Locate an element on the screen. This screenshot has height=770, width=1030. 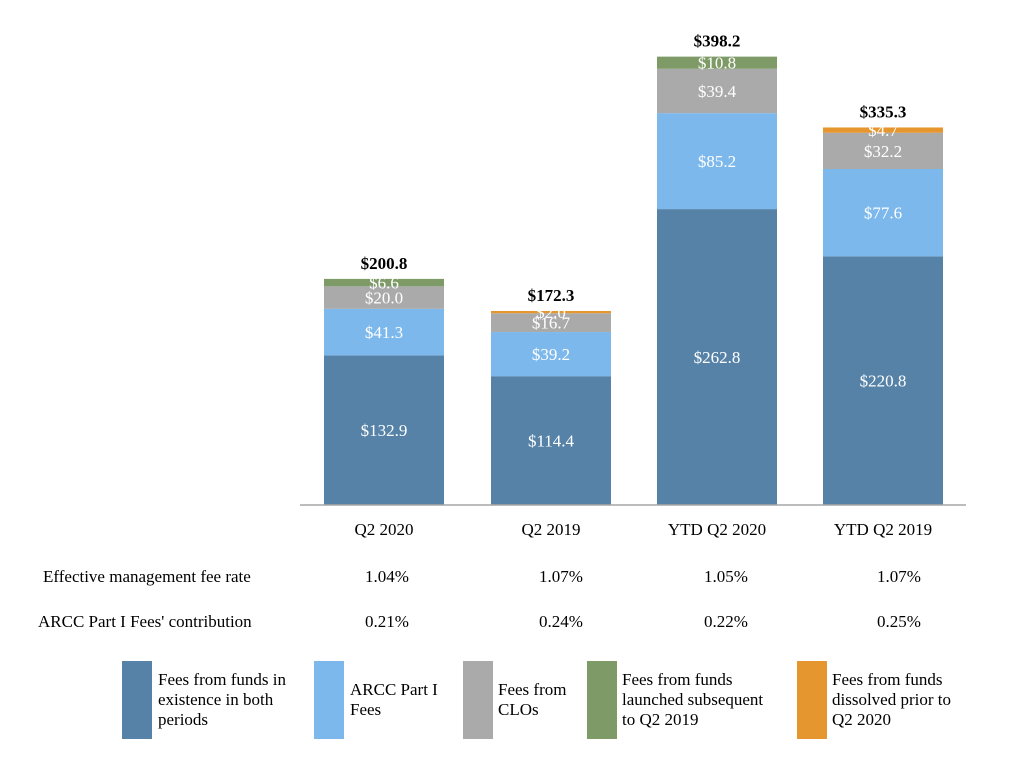
bar-segment-ytd-q2-2020-s0 is located at coordinates (717, 357).